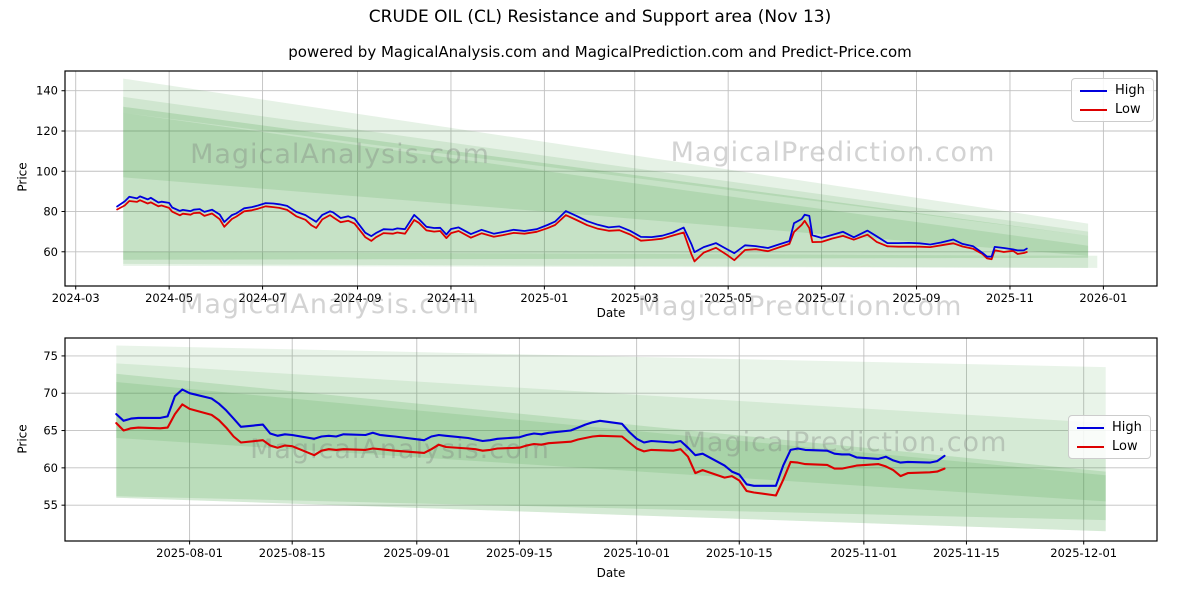 The image size is (1200, 600). Describe the element at coordinates (416, 553) in the screenshot. I see `x-tick-label: 2025-09-01` at that location.